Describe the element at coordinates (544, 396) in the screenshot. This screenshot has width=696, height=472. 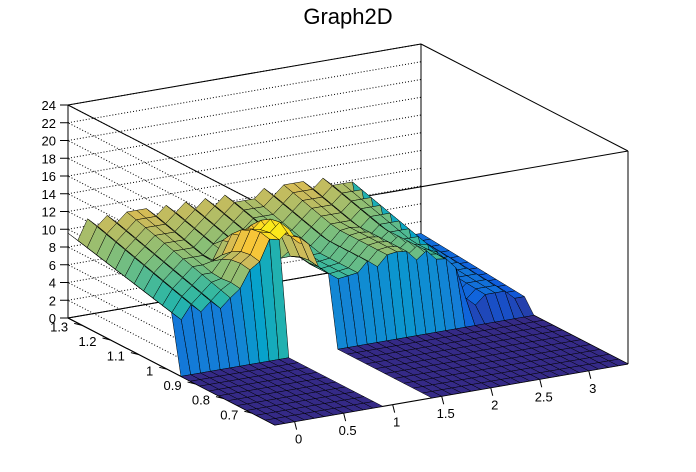
I see `x-tick-label: 2.5` at that location.